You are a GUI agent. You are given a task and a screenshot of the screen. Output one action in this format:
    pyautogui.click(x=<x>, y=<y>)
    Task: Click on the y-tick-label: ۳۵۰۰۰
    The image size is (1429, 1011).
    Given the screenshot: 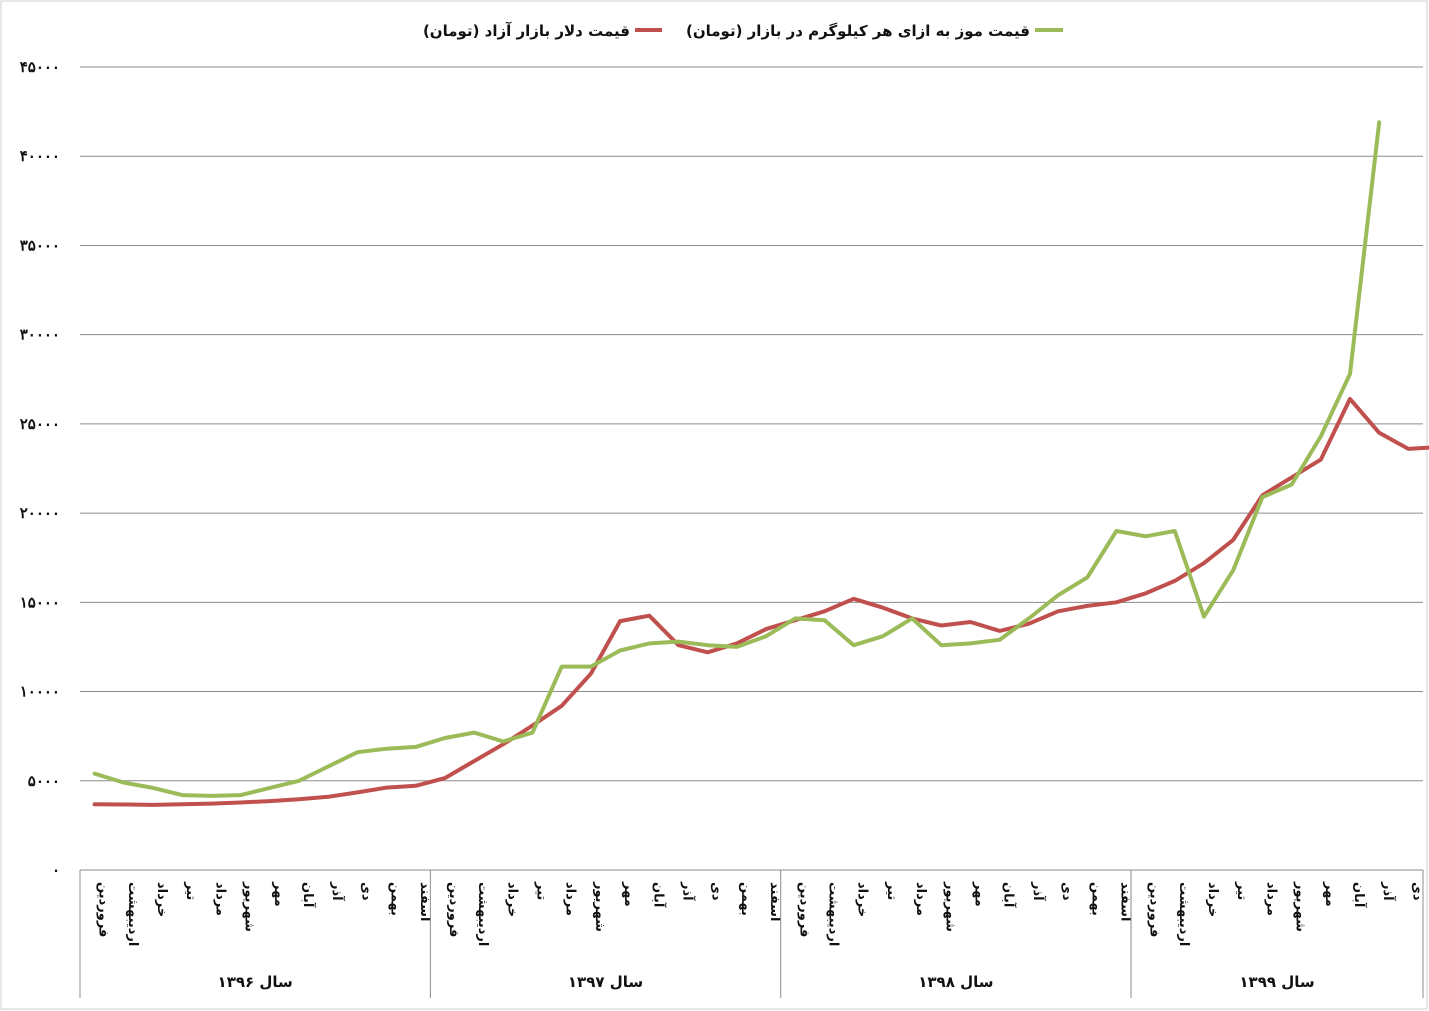 What is the action you would take?
    pyautogui.click(x=40, y=245)
    